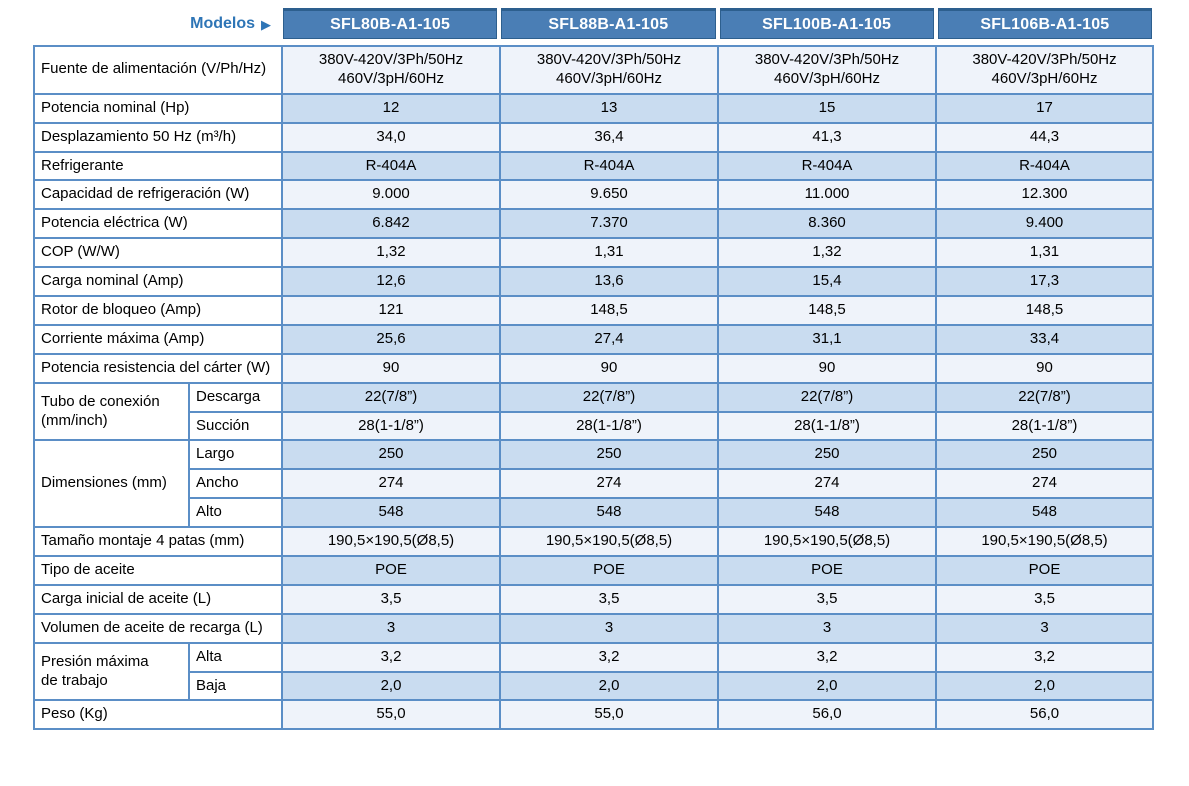 This screenshot has height=786, width=1189. Describe the element at coordinates (827, 282) in the screenshot. I see `spec-value-cell: 15,4` at that location.